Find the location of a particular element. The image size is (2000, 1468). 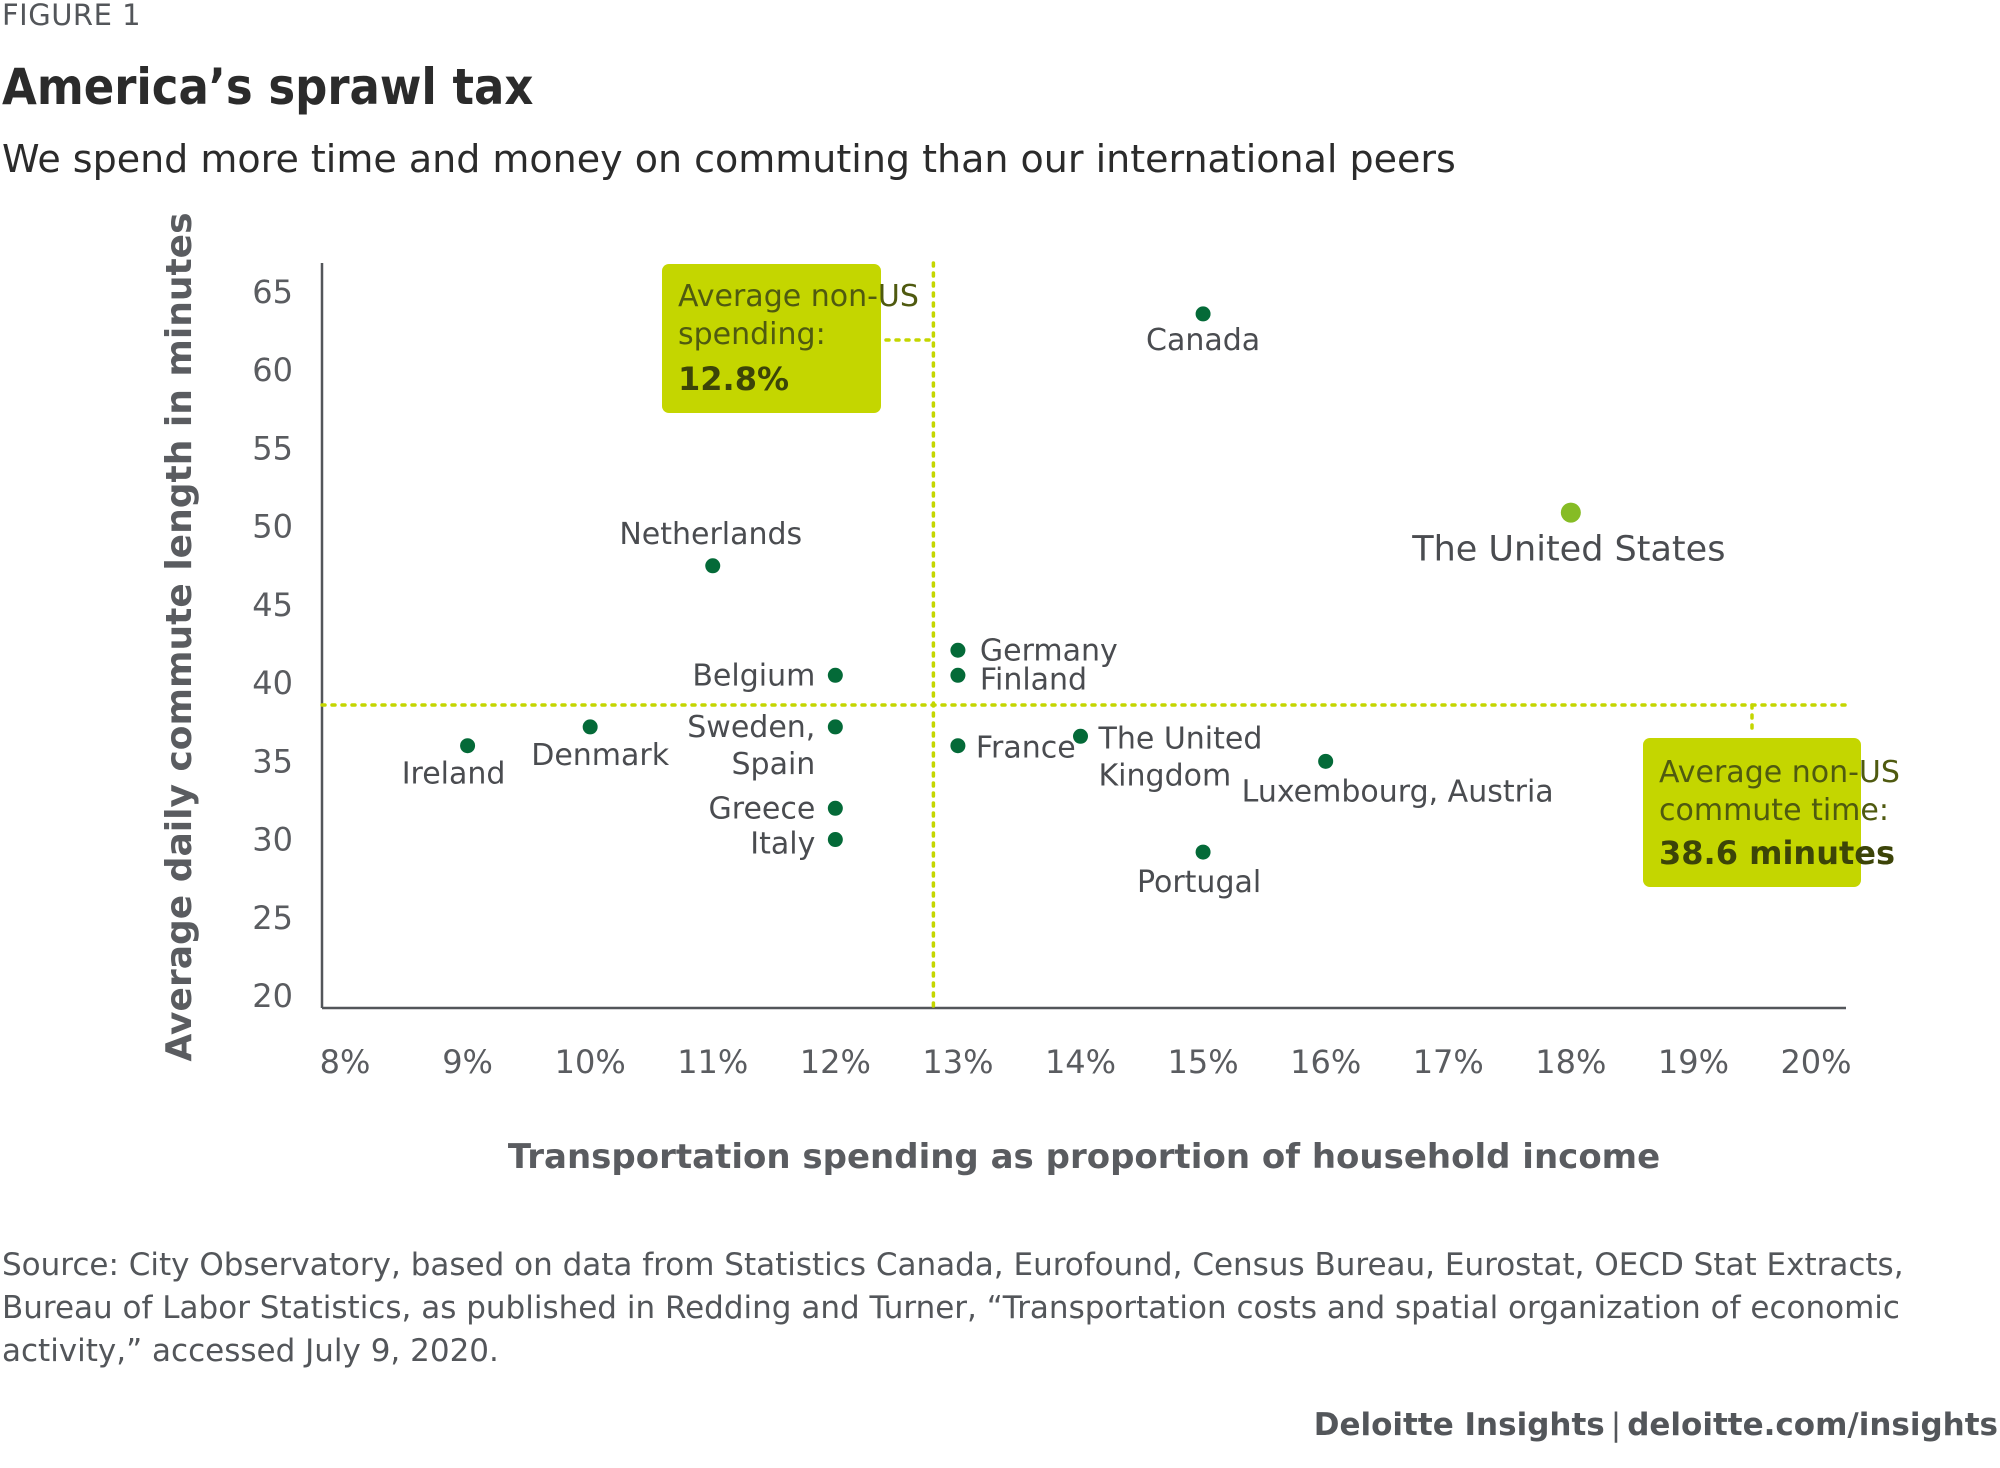

spending-callout-box is located at coordinates (771, 338).